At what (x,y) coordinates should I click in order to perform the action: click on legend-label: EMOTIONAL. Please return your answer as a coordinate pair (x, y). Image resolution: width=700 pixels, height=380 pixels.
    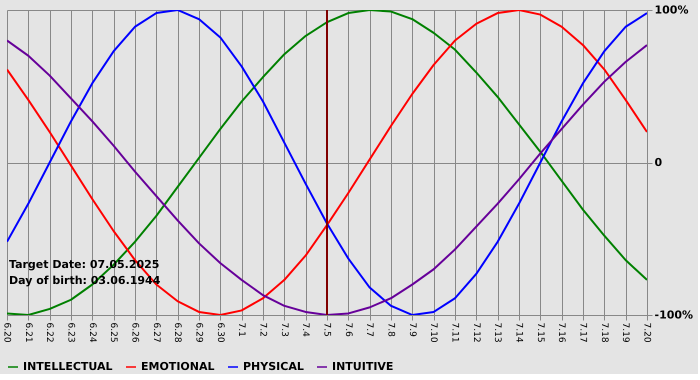
    Looking at the image, I should click on (177, 366).